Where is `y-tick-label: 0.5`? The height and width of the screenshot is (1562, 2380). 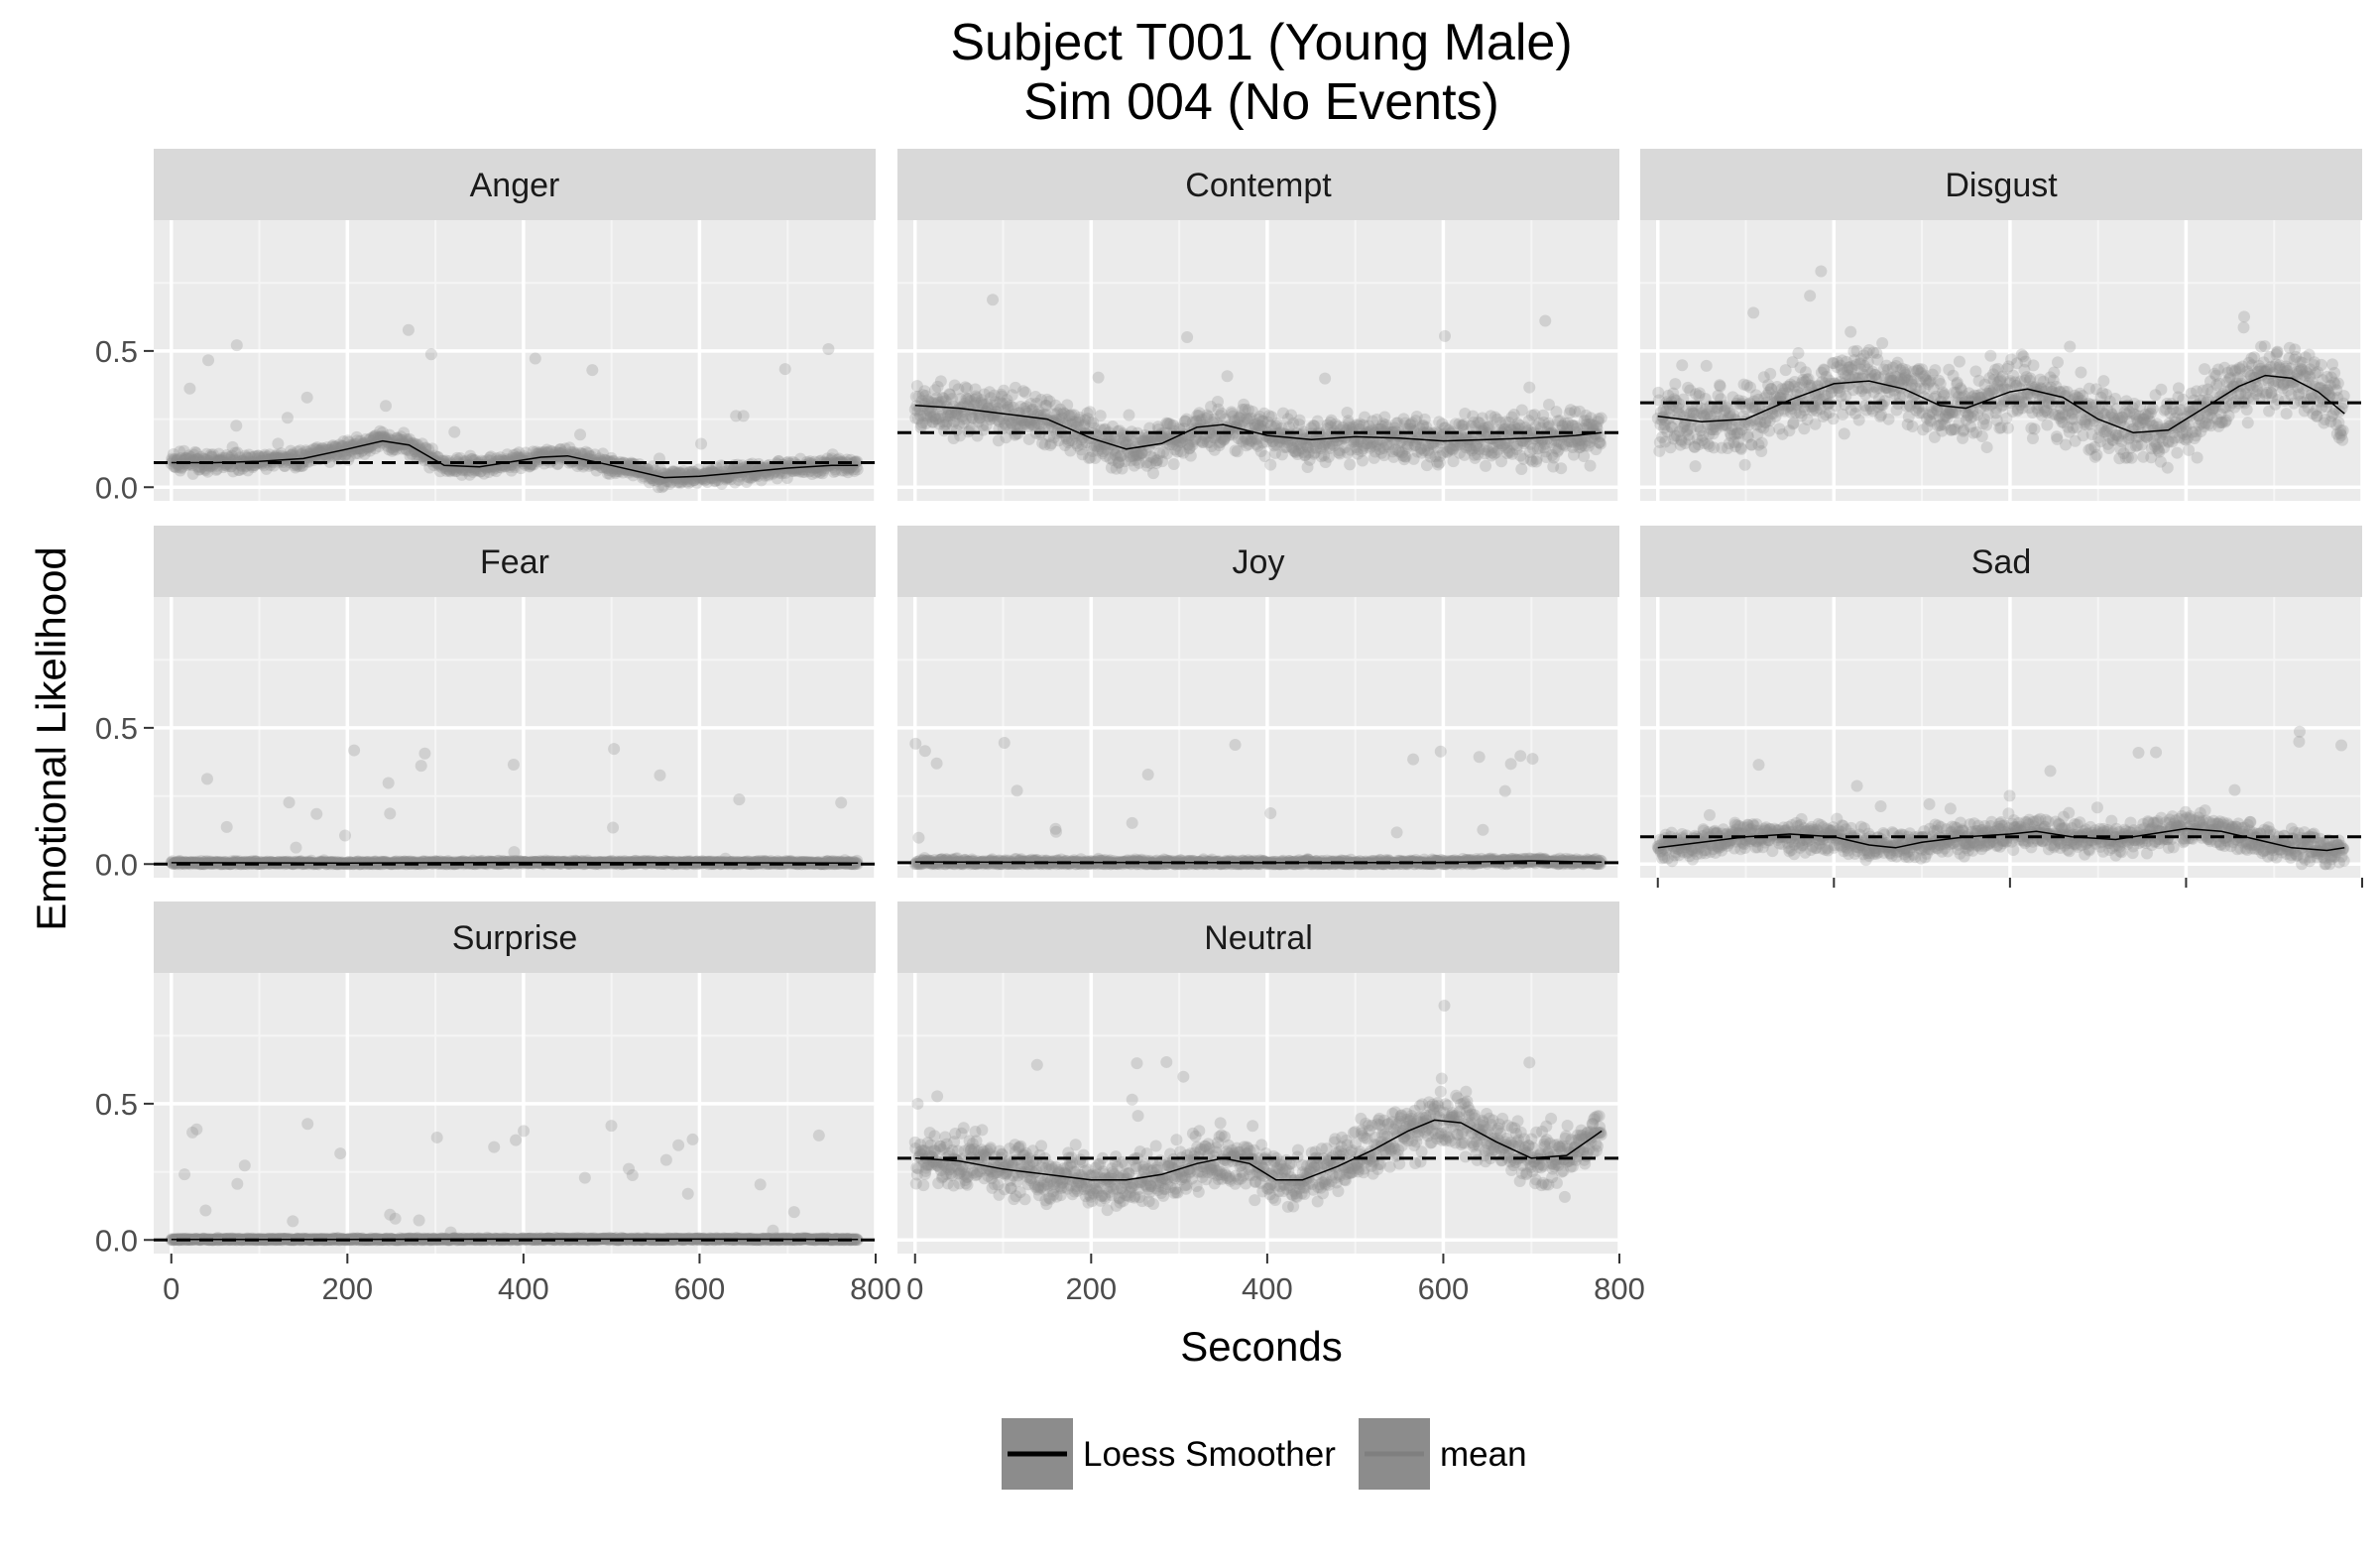
y-tick-label: 0.5 is located at coordinates (116, 351).